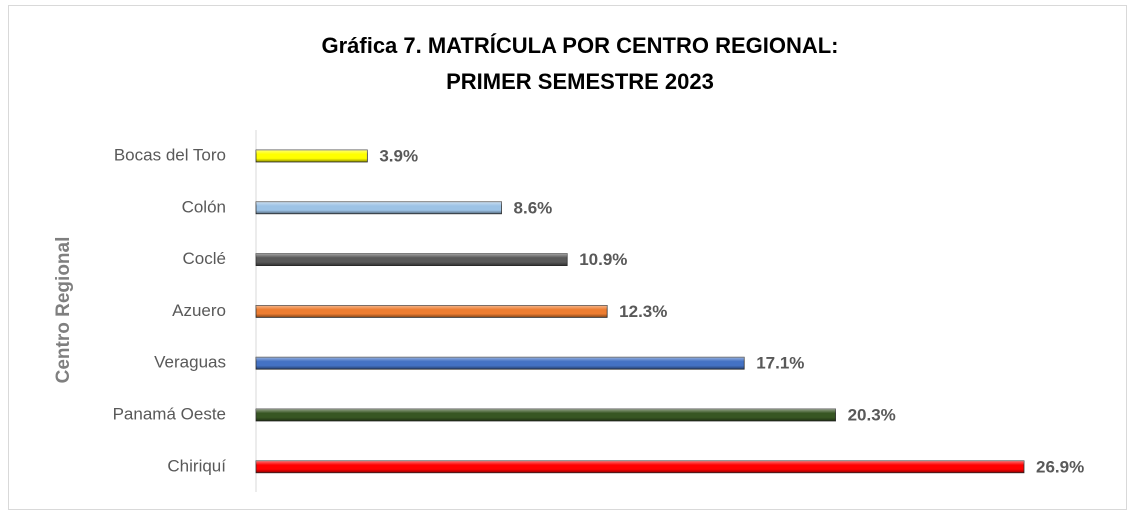 This screenshot has width=1135, height=516. I want to click on data-label: 12.3%, so click(643, 311).